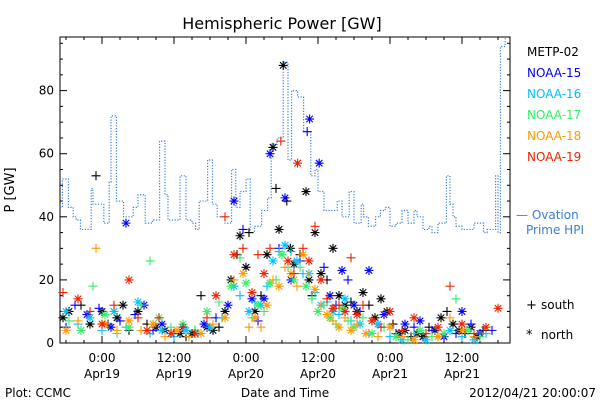  Describe the element at coordinates (38, 393) in the screenshot. I see `footer-left: Plot: CCMC` at that location.